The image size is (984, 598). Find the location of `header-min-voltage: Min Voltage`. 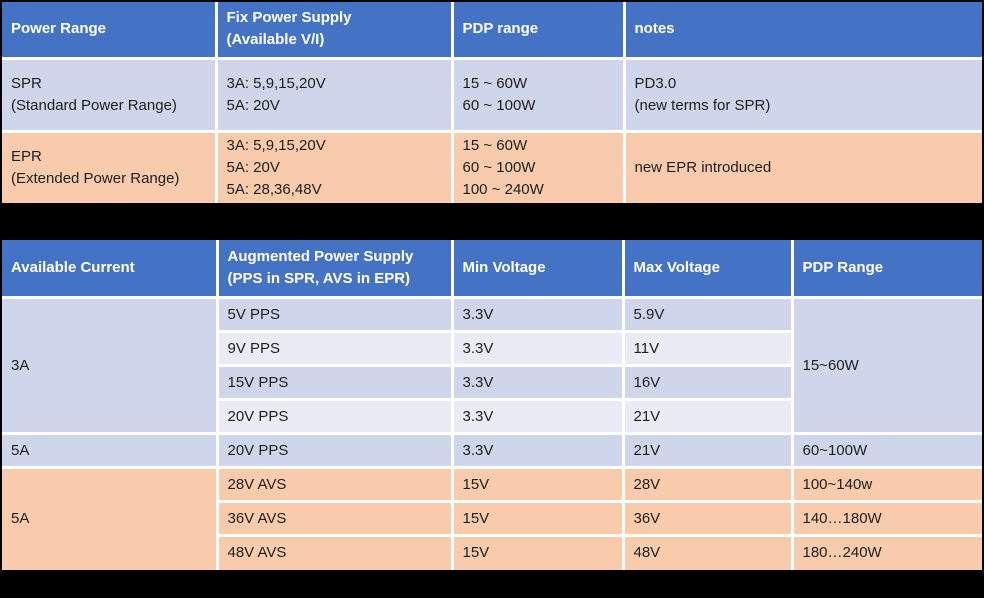

header-min-voltage: Min Voltage is located at coordinates (537, 268).